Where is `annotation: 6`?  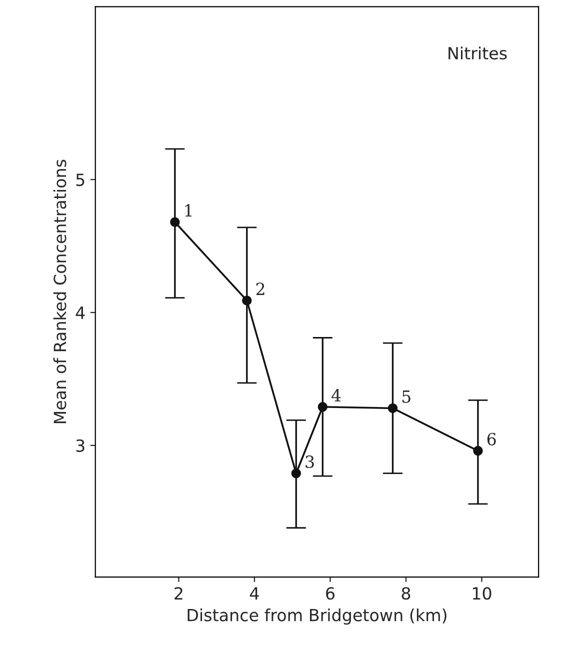 annotation: 6 is located at coordinates (491, 439).